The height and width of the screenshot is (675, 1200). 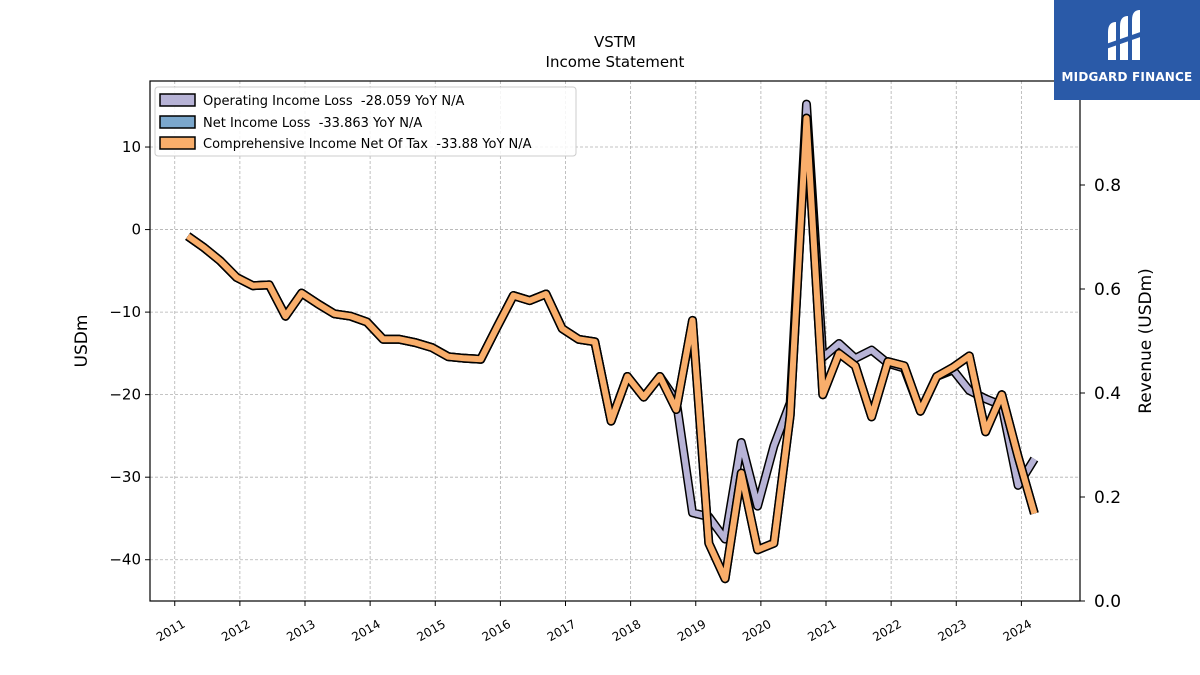 I want to click on x-tick-label: 2014, so click(x=365, y=630).